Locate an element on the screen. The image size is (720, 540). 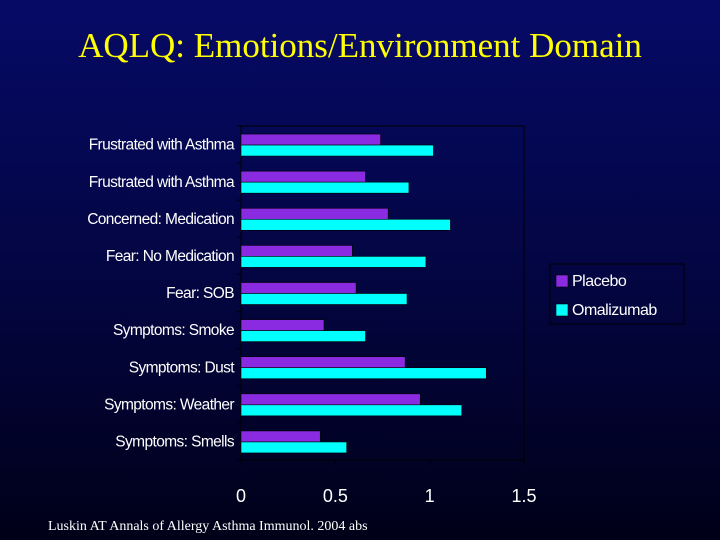
slide-title: AQLQ: Emotions/Environment Domain is located at coordinates (360, 45).